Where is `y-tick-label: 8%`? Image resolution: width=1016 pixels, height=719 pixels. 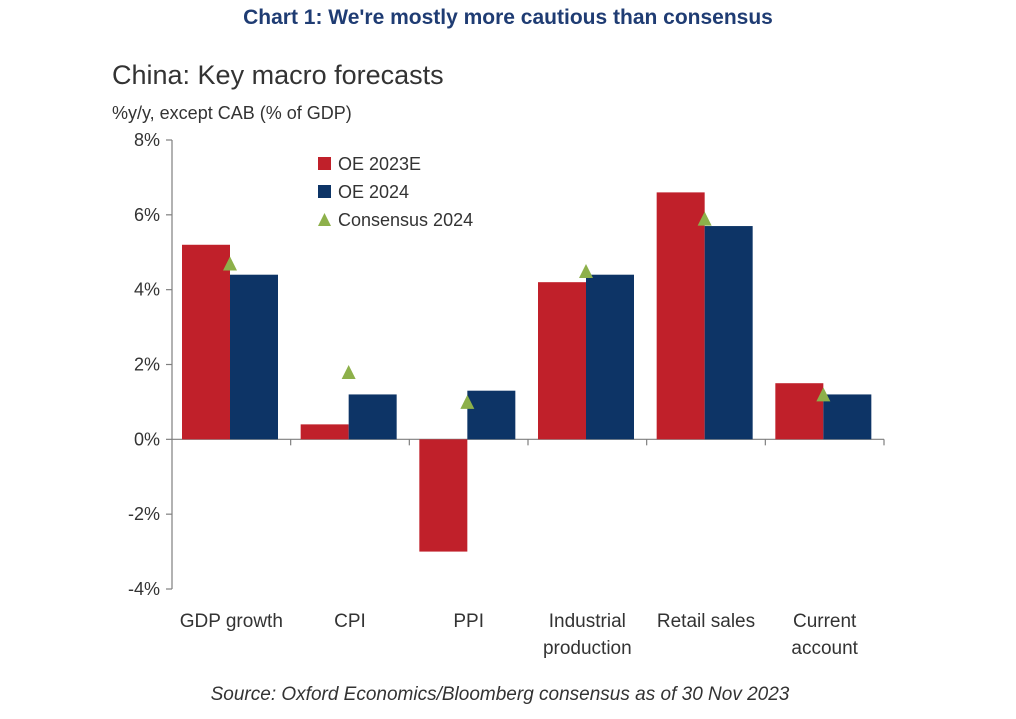
y-tick-label: 8% is located at coordinates (147, 140).